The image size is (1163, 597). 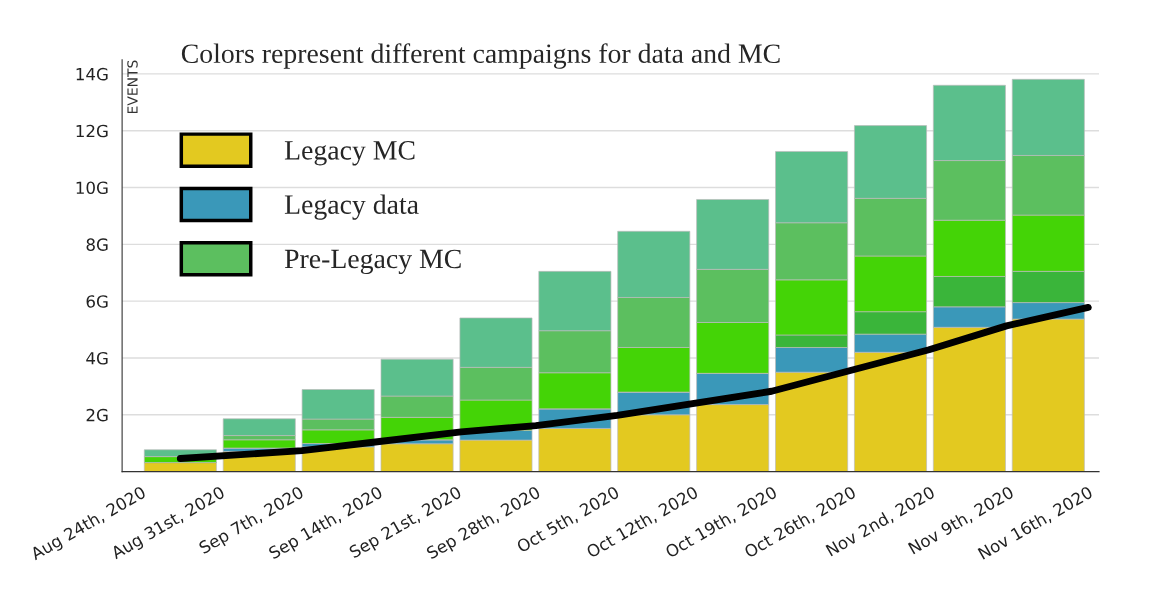 What do you see at coordinates (92, 74) in the screenshot?
I see `y-tick-label: 14G` at bounding box center [92, 74].